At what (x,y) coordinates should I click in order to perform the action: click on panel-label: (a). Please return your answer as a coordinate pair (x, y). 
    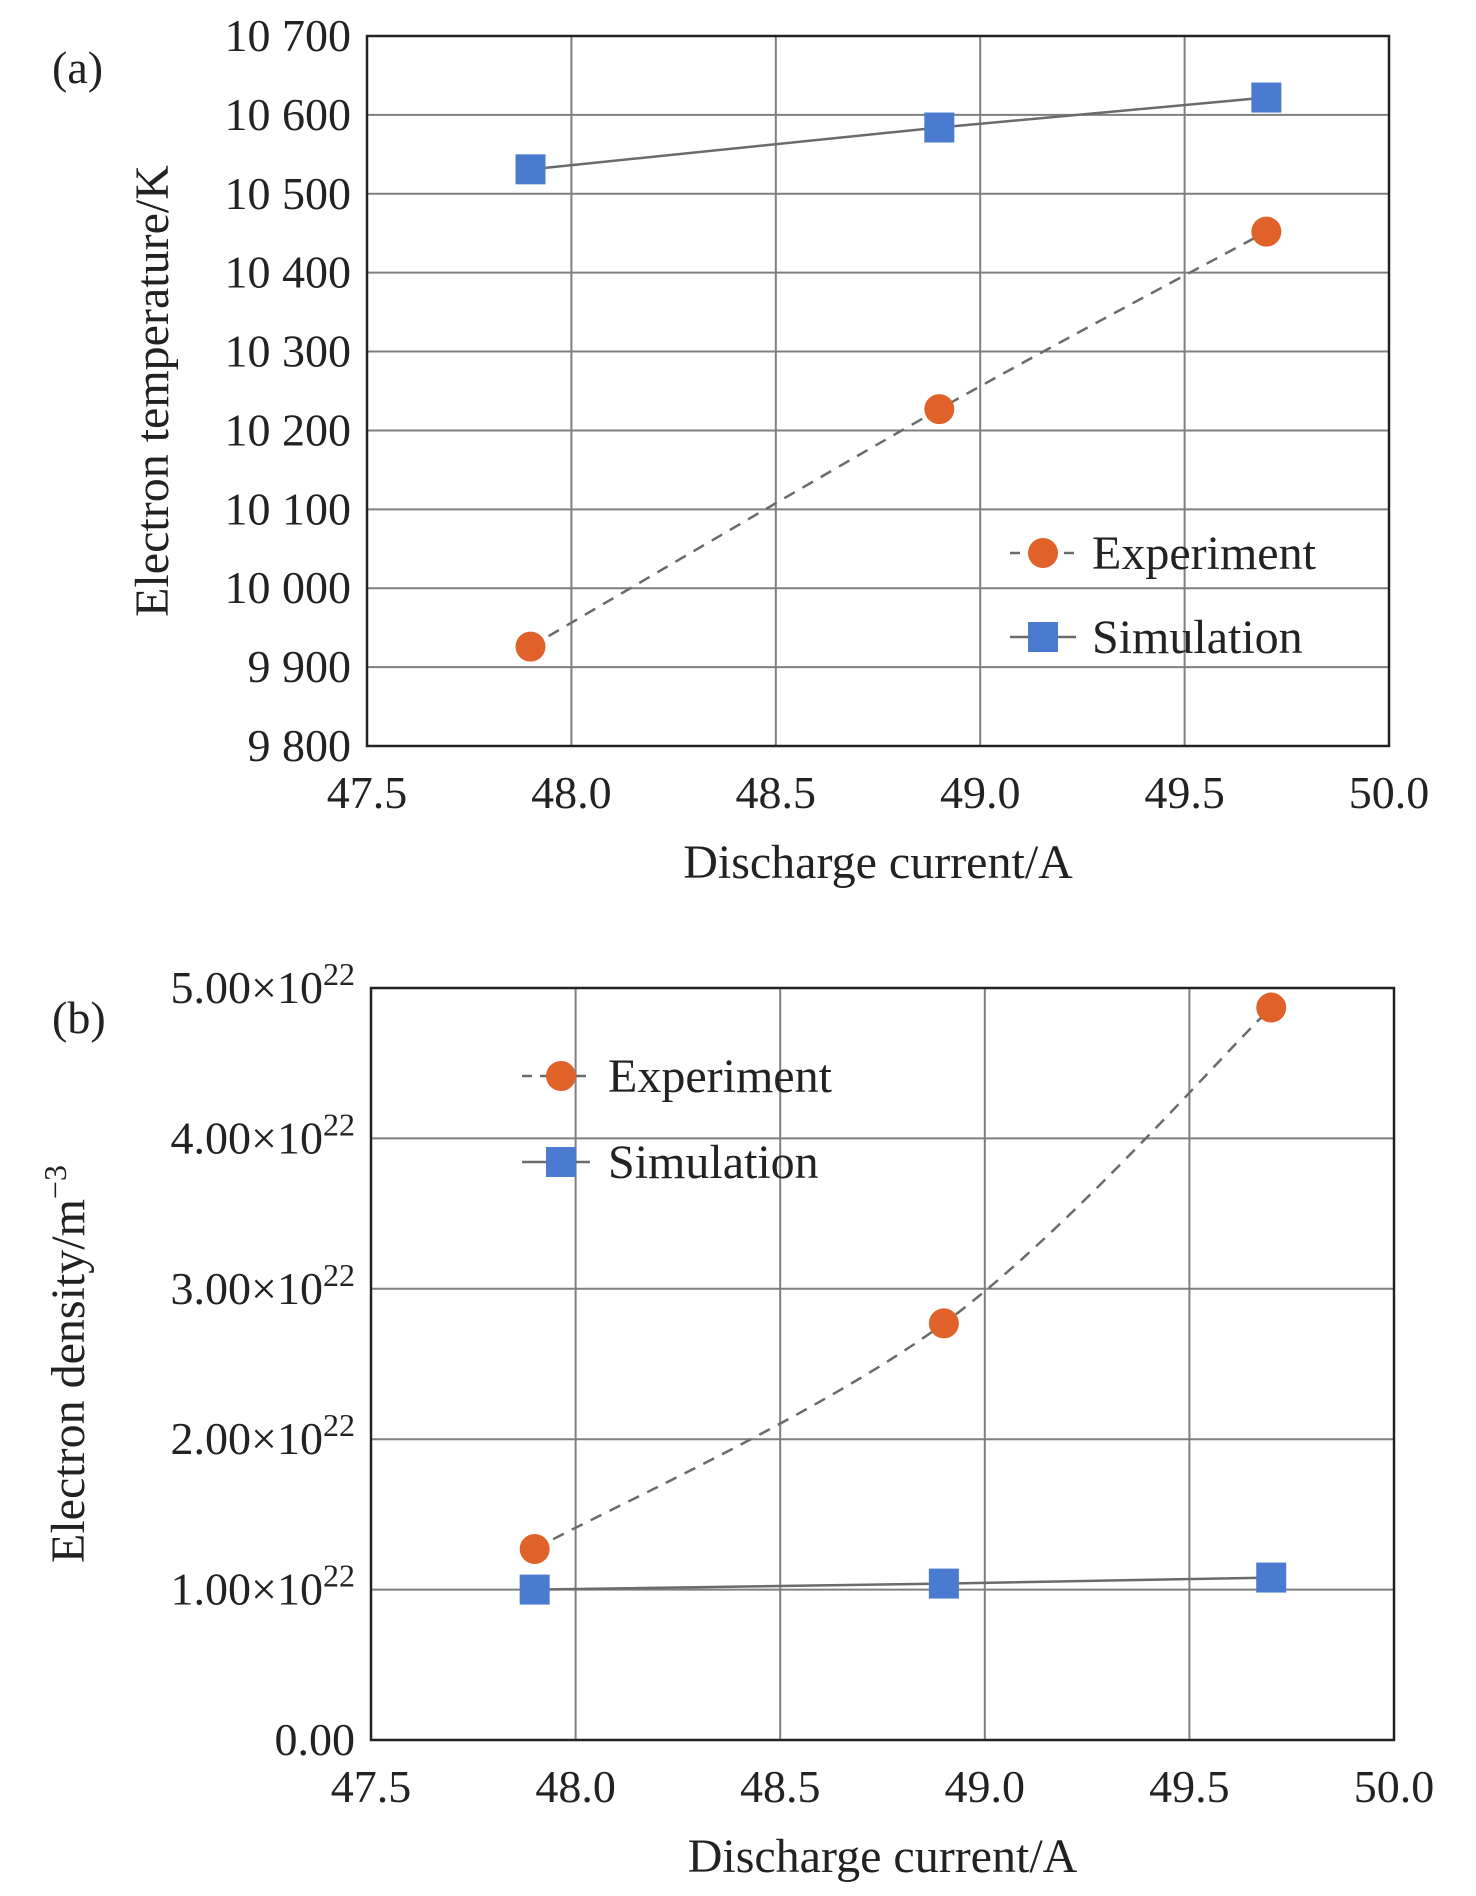
    Looking at the image, I should click on (77, 67).